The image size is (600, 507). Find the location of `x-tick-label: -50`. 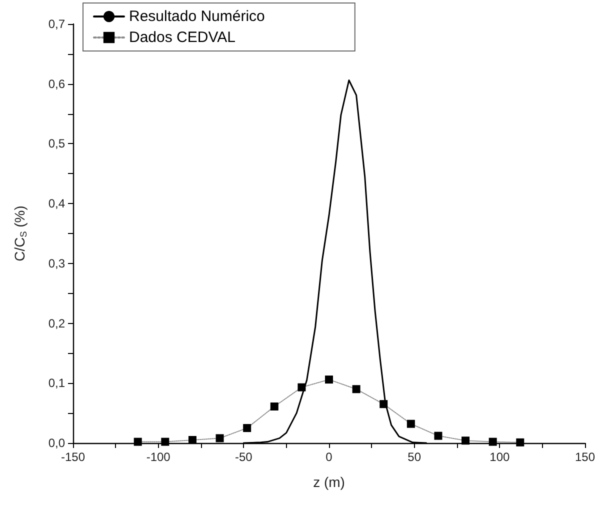

x-tick-label: -50 is located at coordinates (243, 457).